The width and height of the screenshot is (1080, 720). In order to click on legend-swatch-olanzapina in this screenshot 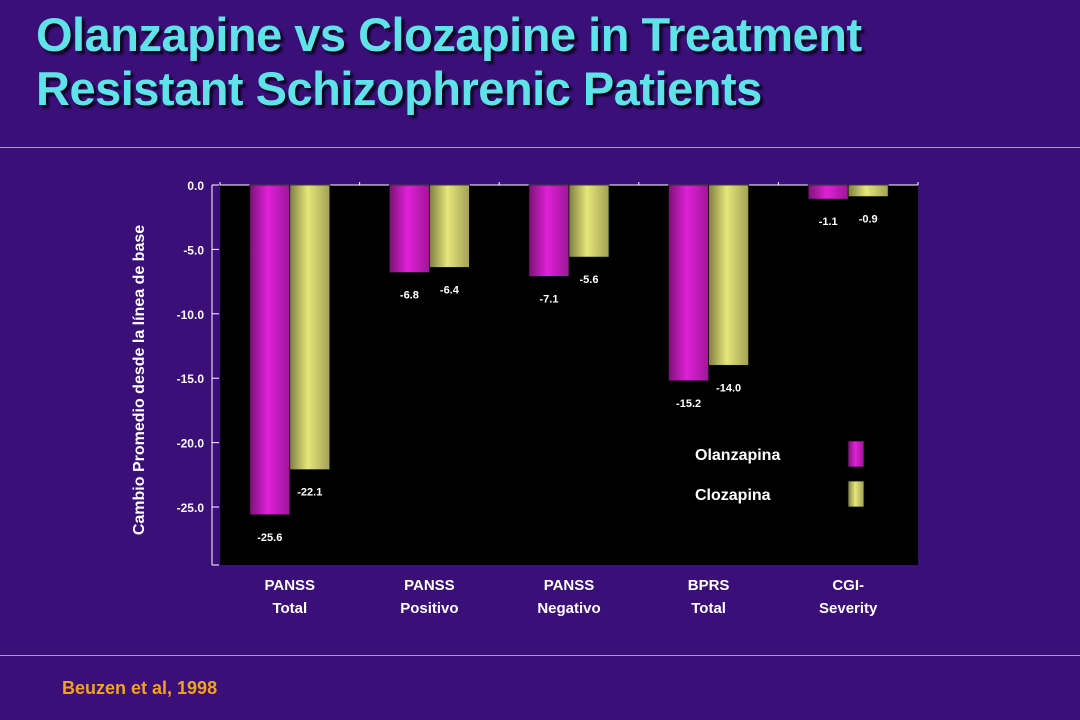, I will do `click(856, 454)`.